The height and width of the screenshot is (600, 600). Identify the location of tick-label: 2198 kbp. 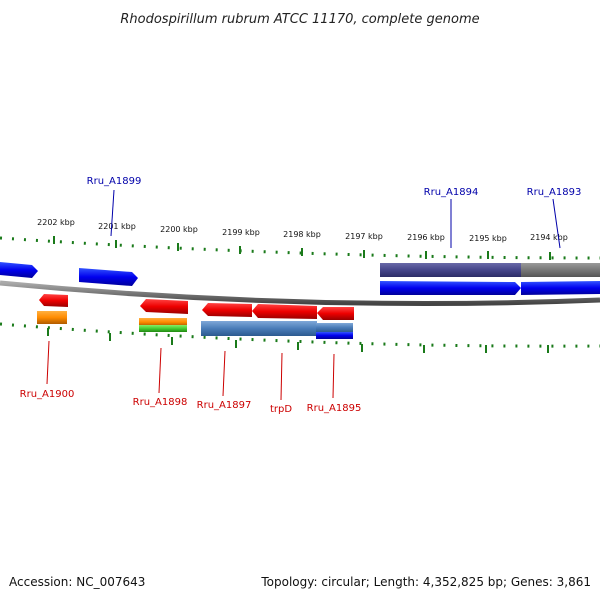
(302, 234).